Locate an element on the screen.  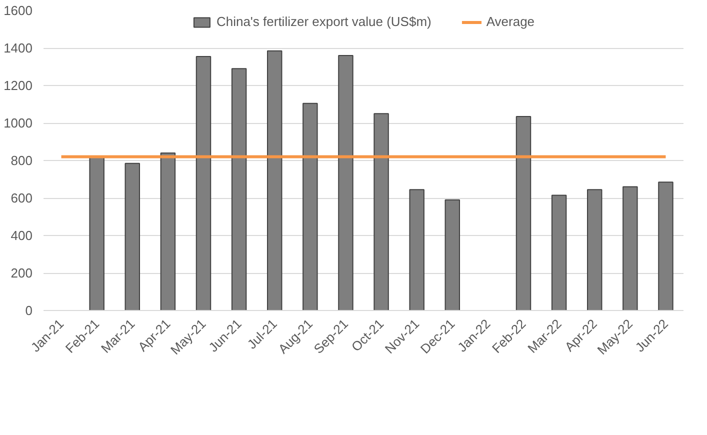
y-tick-label: 1200 is located at coordinates (18, 85).